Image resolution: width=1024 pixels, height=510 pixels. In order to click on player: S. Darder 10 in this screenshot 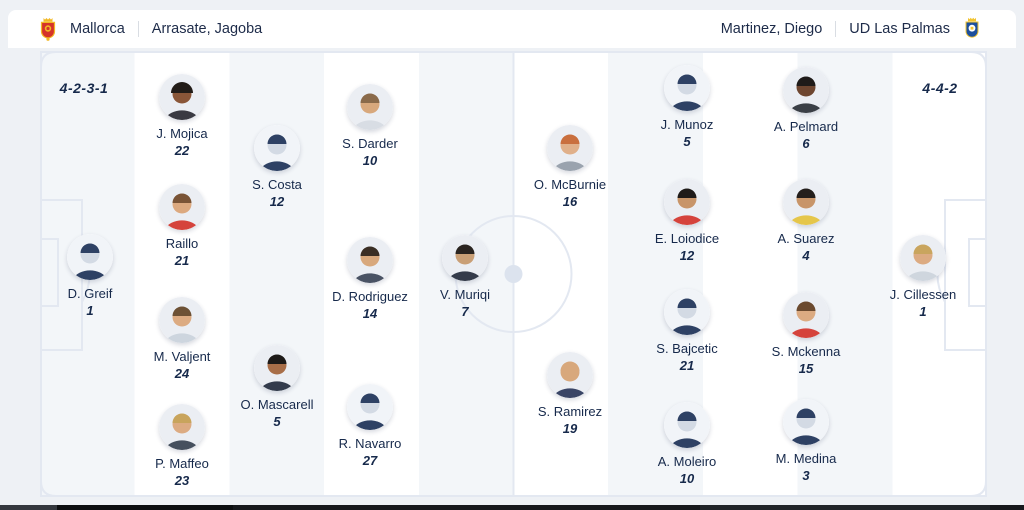, I will do `click(370, 127)`.